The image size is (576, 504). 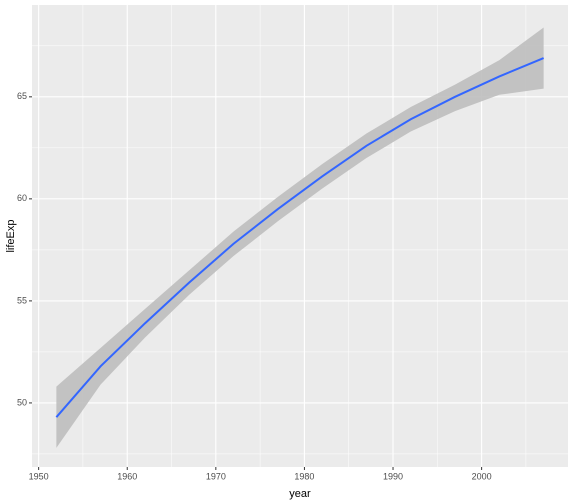 I want to click on y-axis-title: lifeExp, so click(x=11, y=235).